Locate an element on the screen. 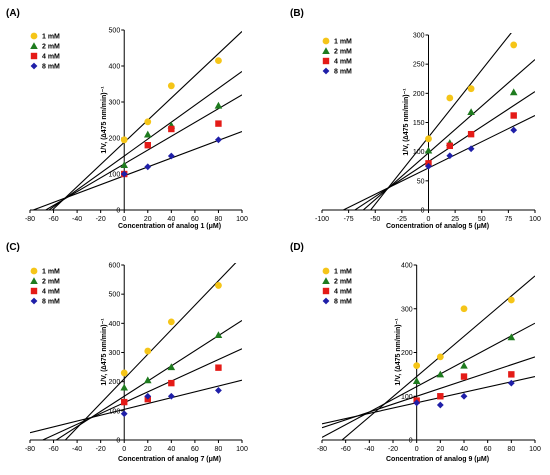 The height and width of the screenshot is (475, 550). legend-label: 2 mM is located at coordinates (51, 47).